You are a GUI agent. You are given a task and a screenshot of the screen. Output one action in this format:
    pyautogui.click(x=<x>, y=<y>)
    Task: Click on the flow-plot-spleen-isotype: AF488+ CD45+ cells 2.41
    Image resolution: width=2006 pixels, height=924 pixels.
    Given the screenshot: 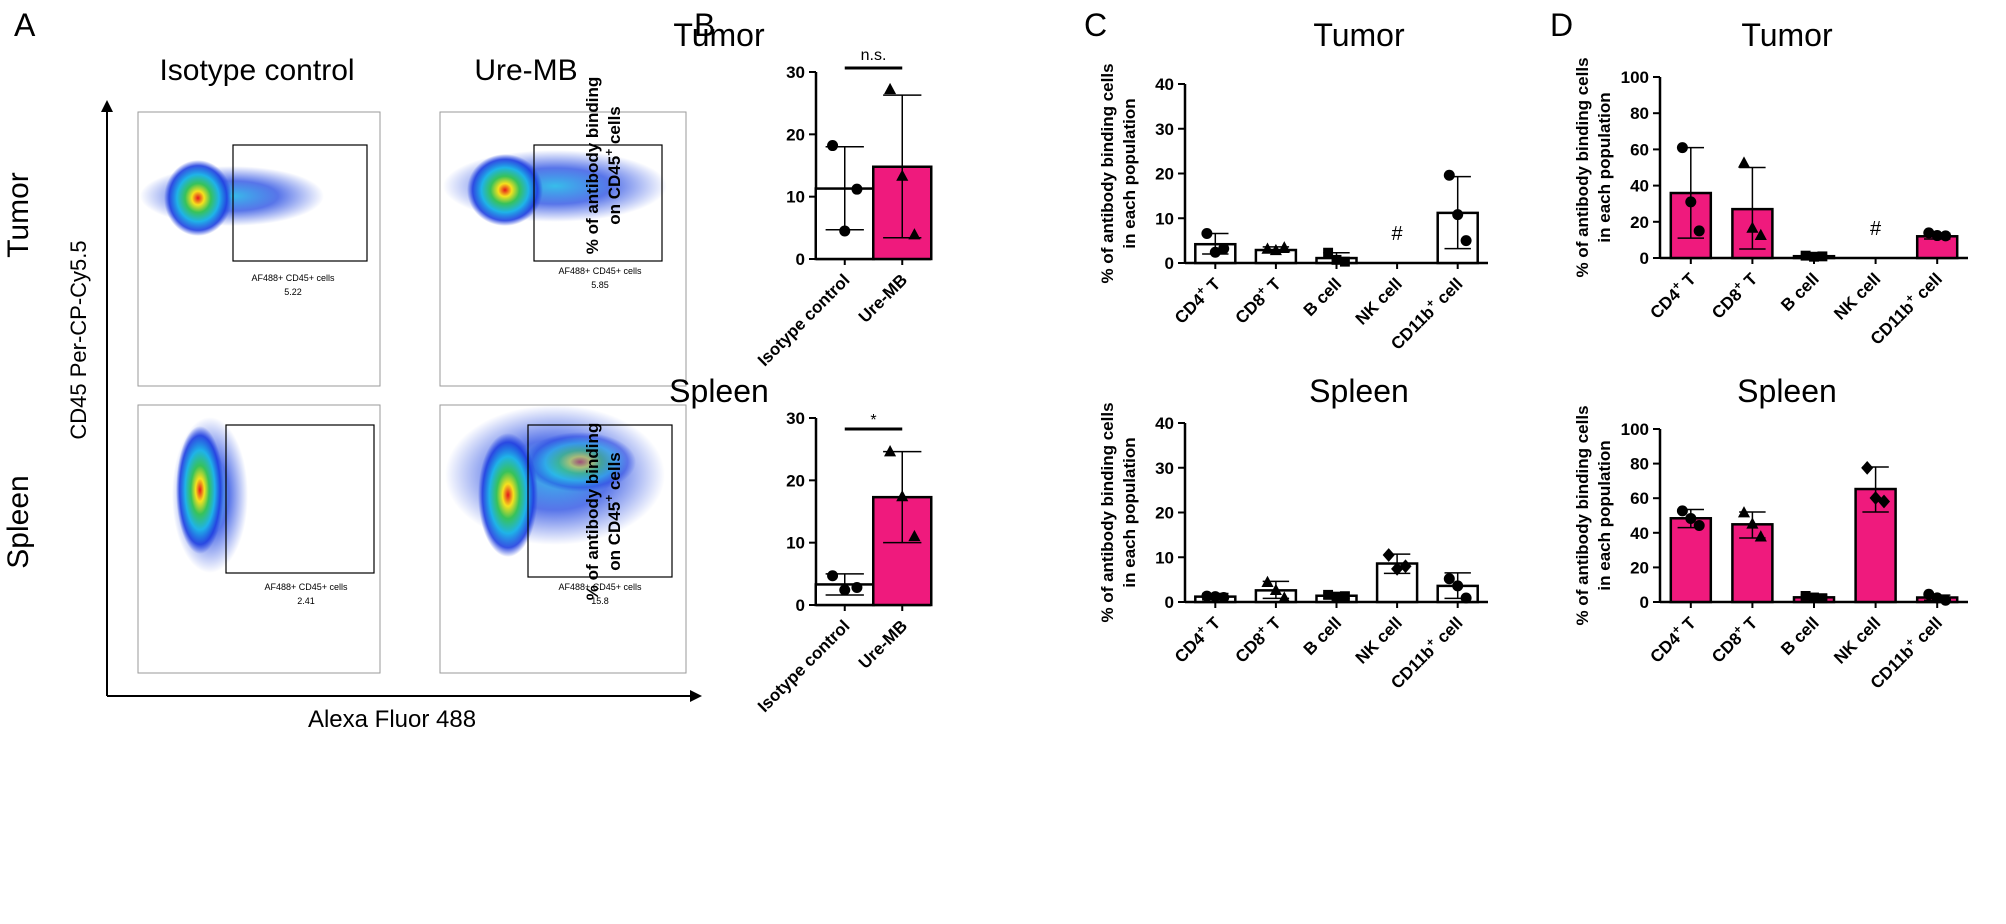 What is the action you would take?
    pyautogui.click(x=259, y=539)
    